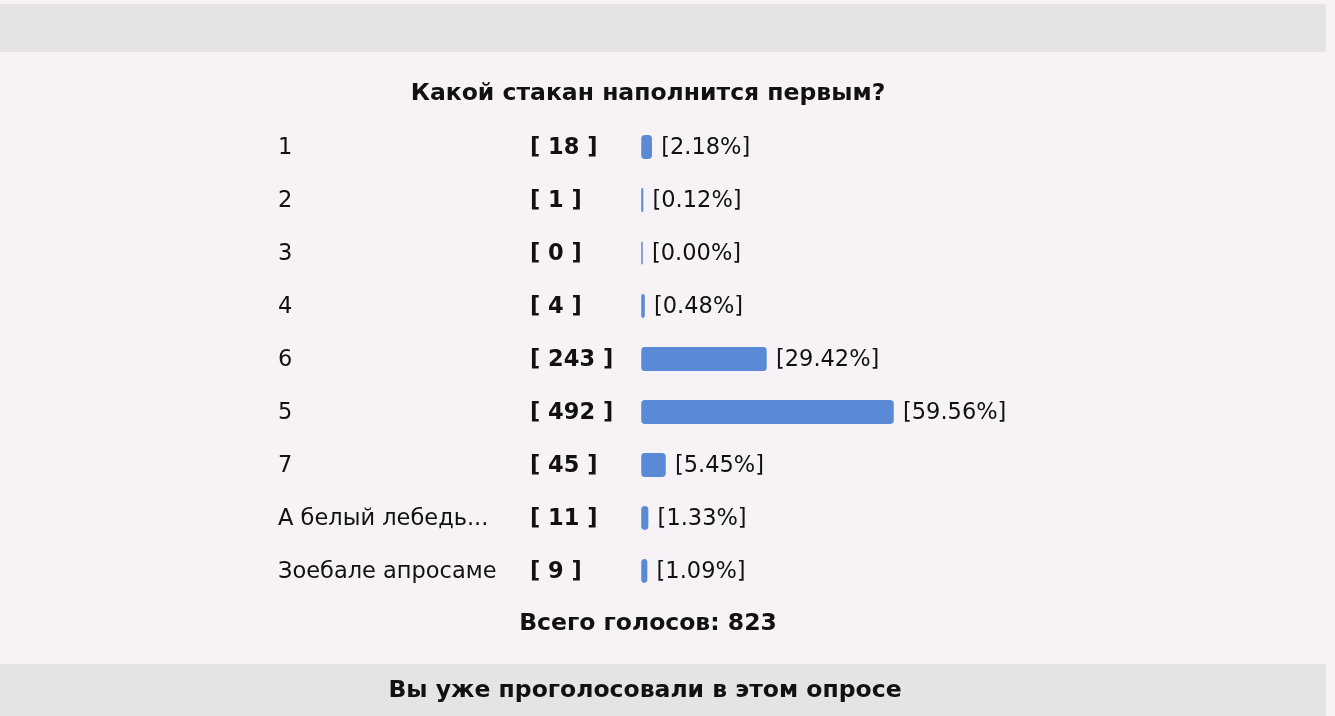 This screenshot has width=1335, height=716. Describe the element at coordinates (706, 146) in the screenshot. I see `data-label: [2.18%]` at that location.